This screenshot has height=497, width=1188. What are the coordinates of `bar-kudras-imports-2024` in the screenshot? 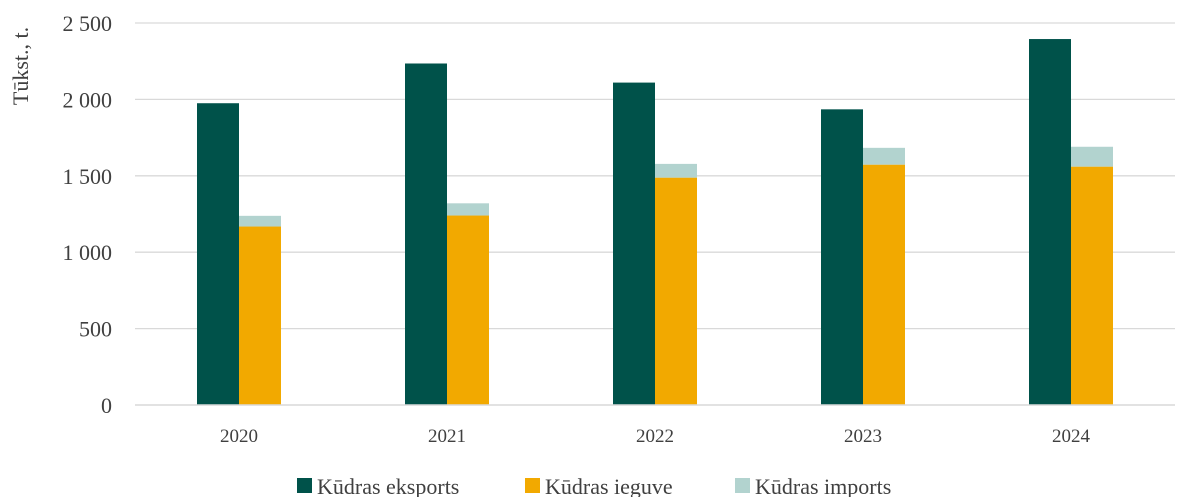 It's located at (1092, 156).